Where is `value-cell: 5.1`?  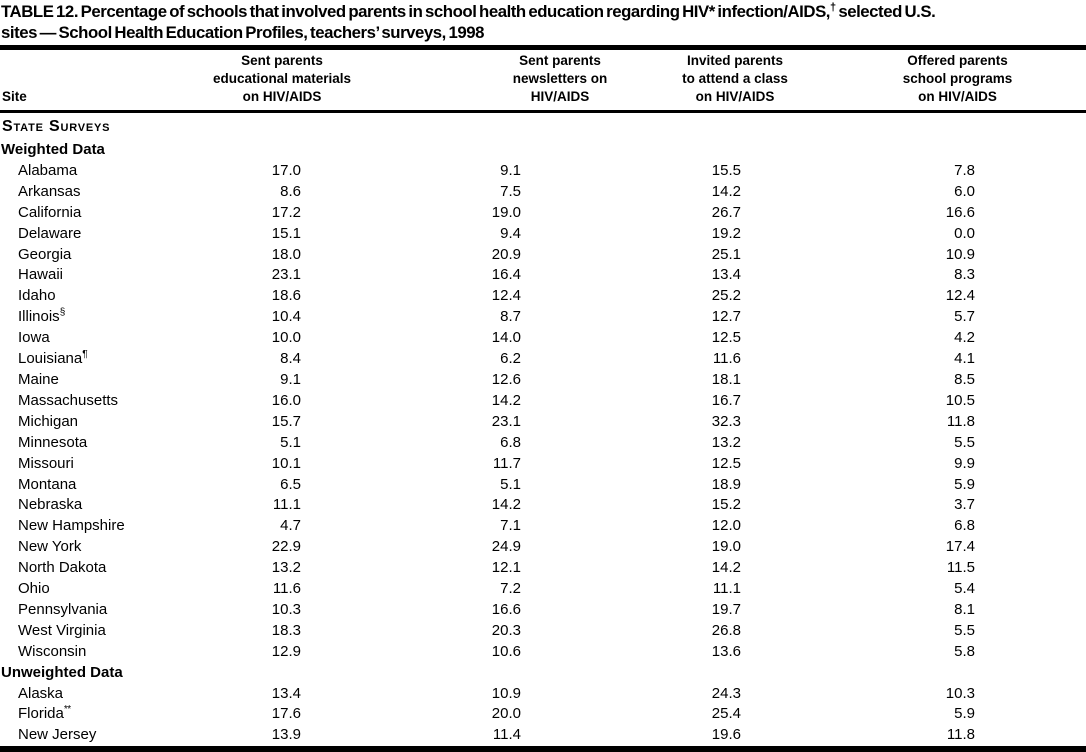
value-cell: 5.1 is located at coordinates (510, 484).